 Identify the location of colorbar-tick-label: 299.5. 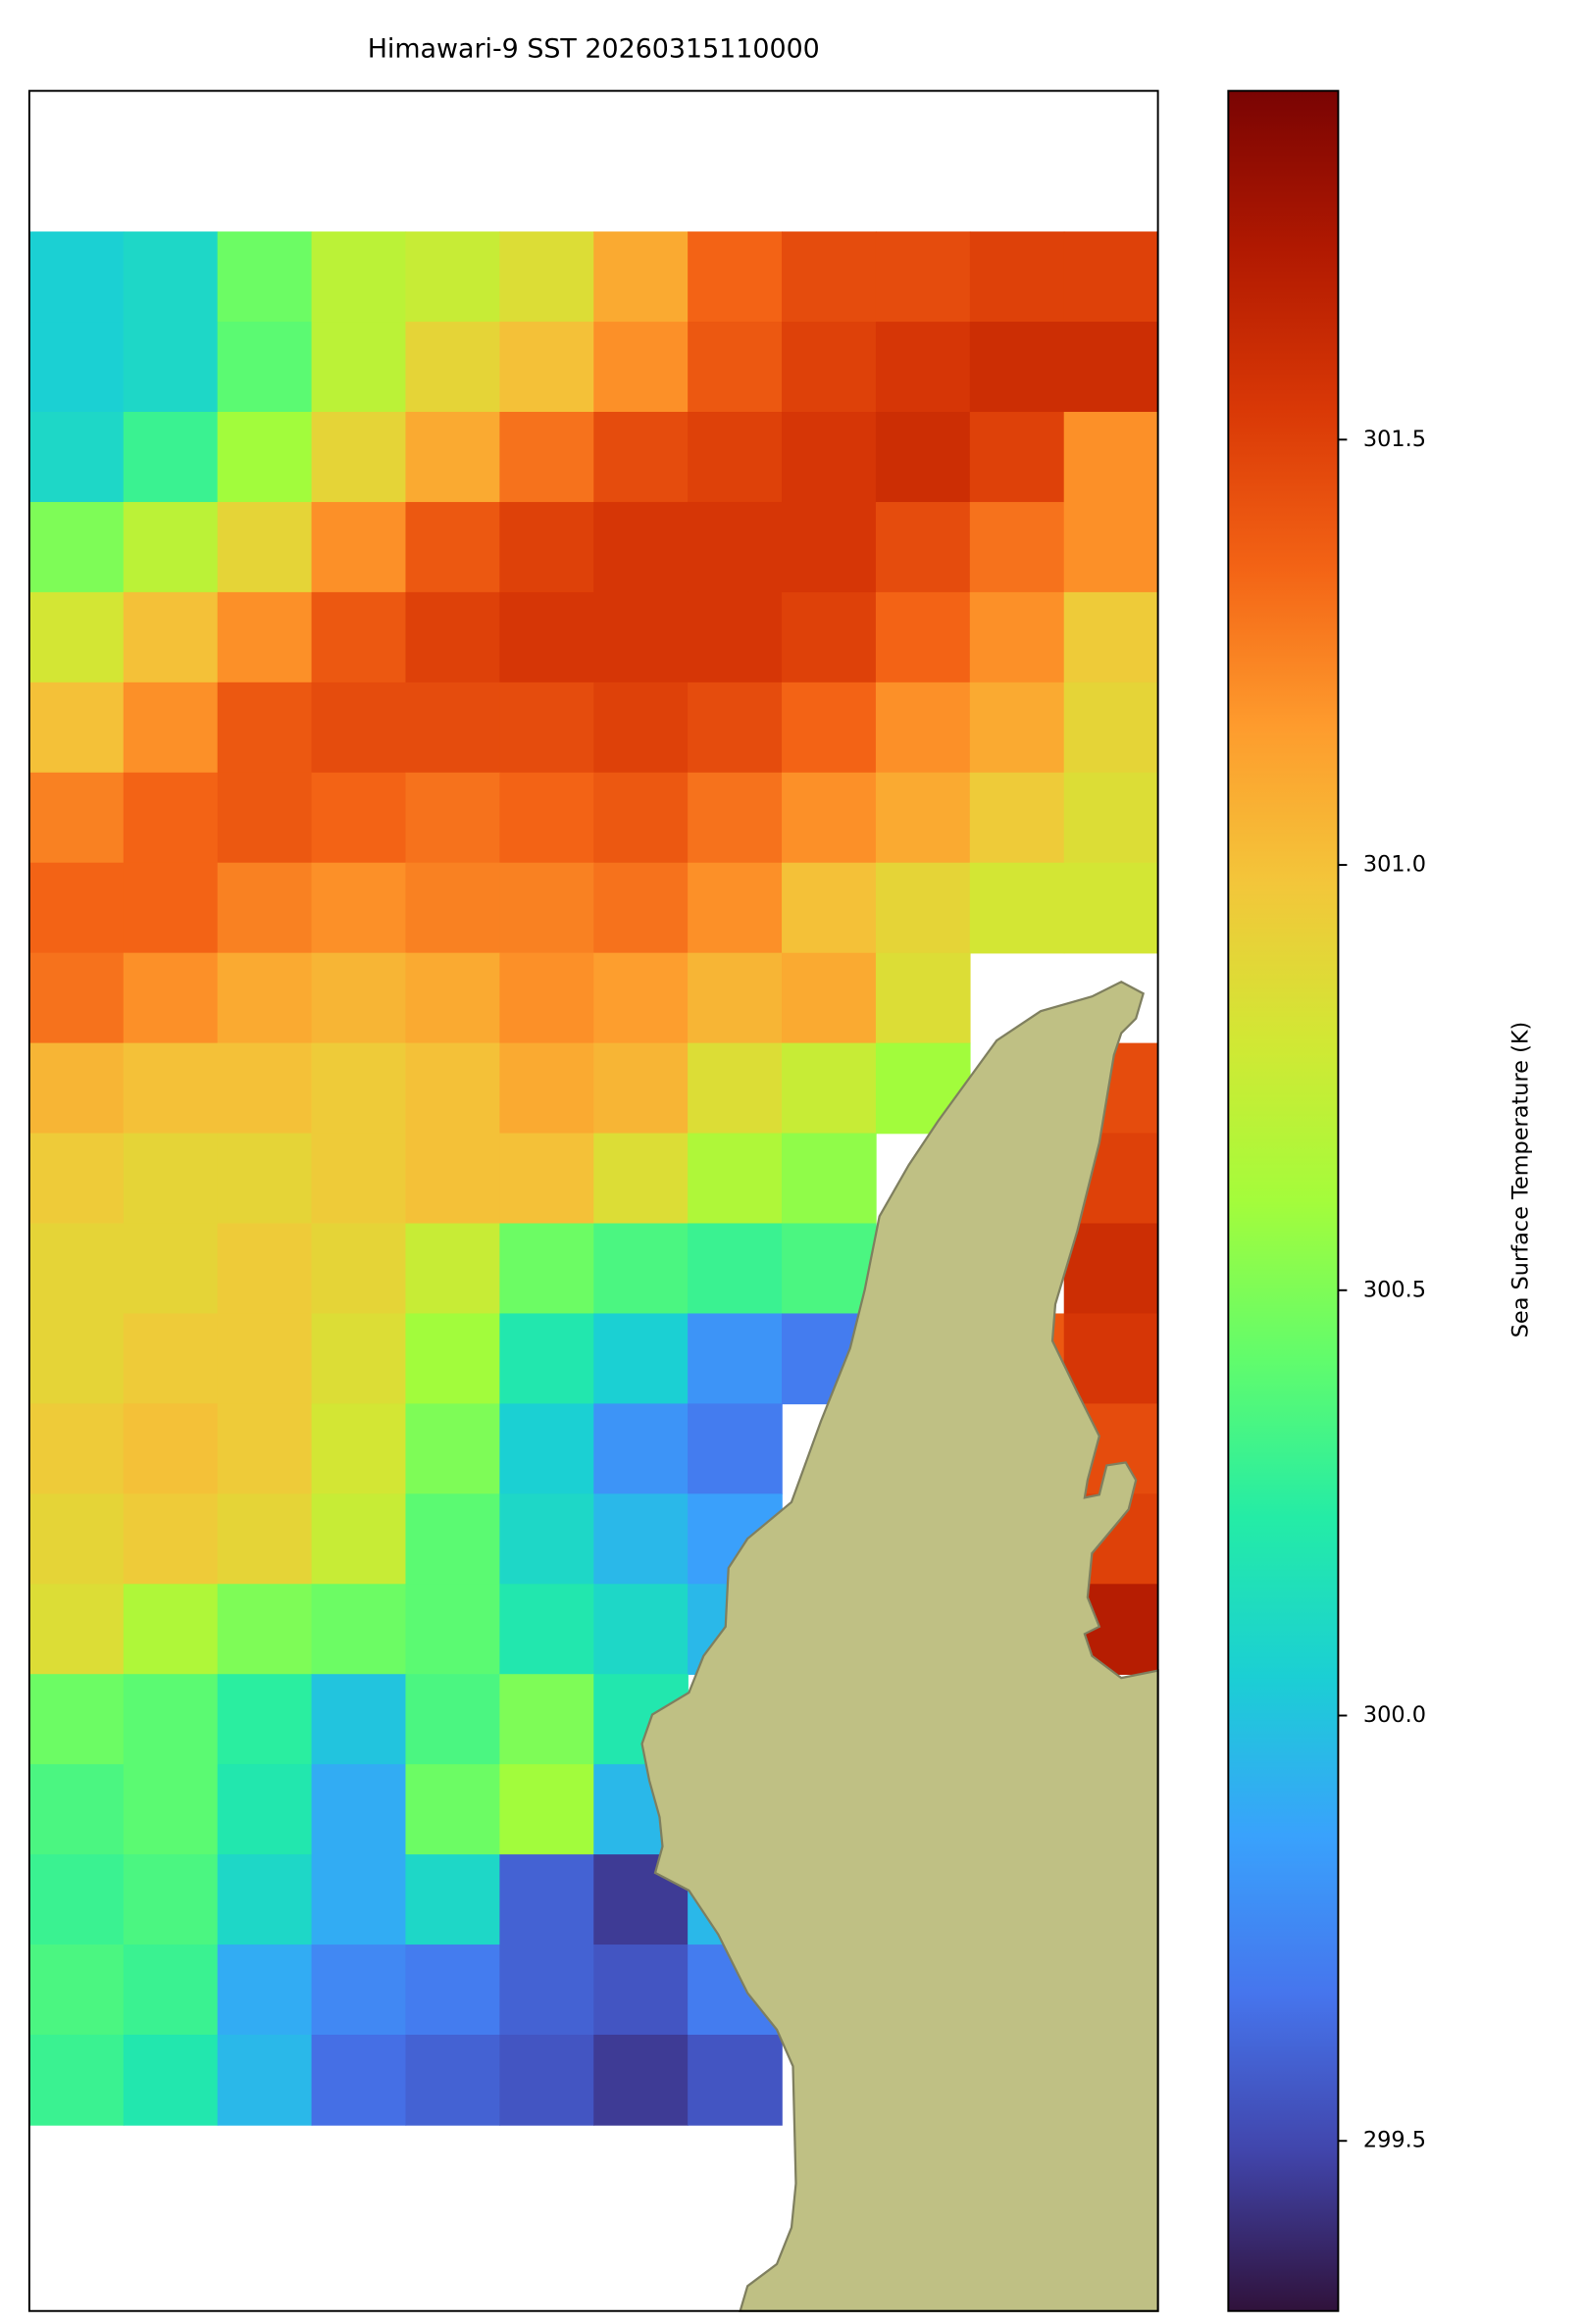
(1394, 2140).